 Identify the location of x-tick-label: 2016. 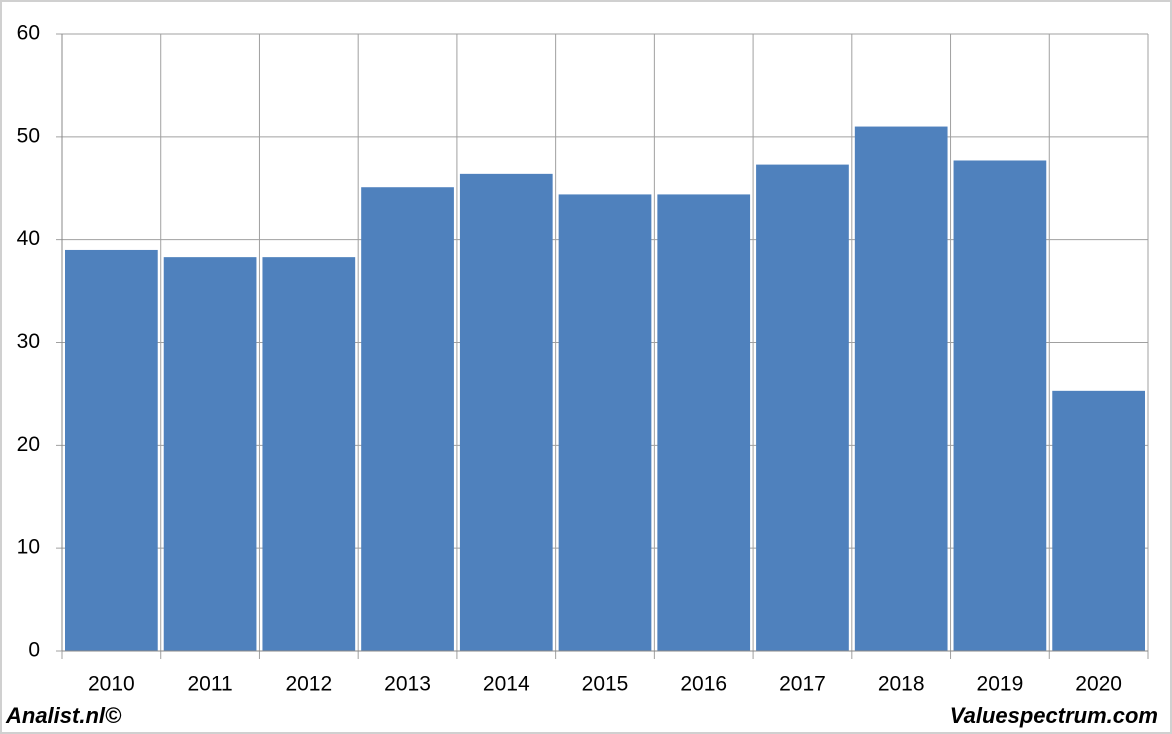
(703, 684).